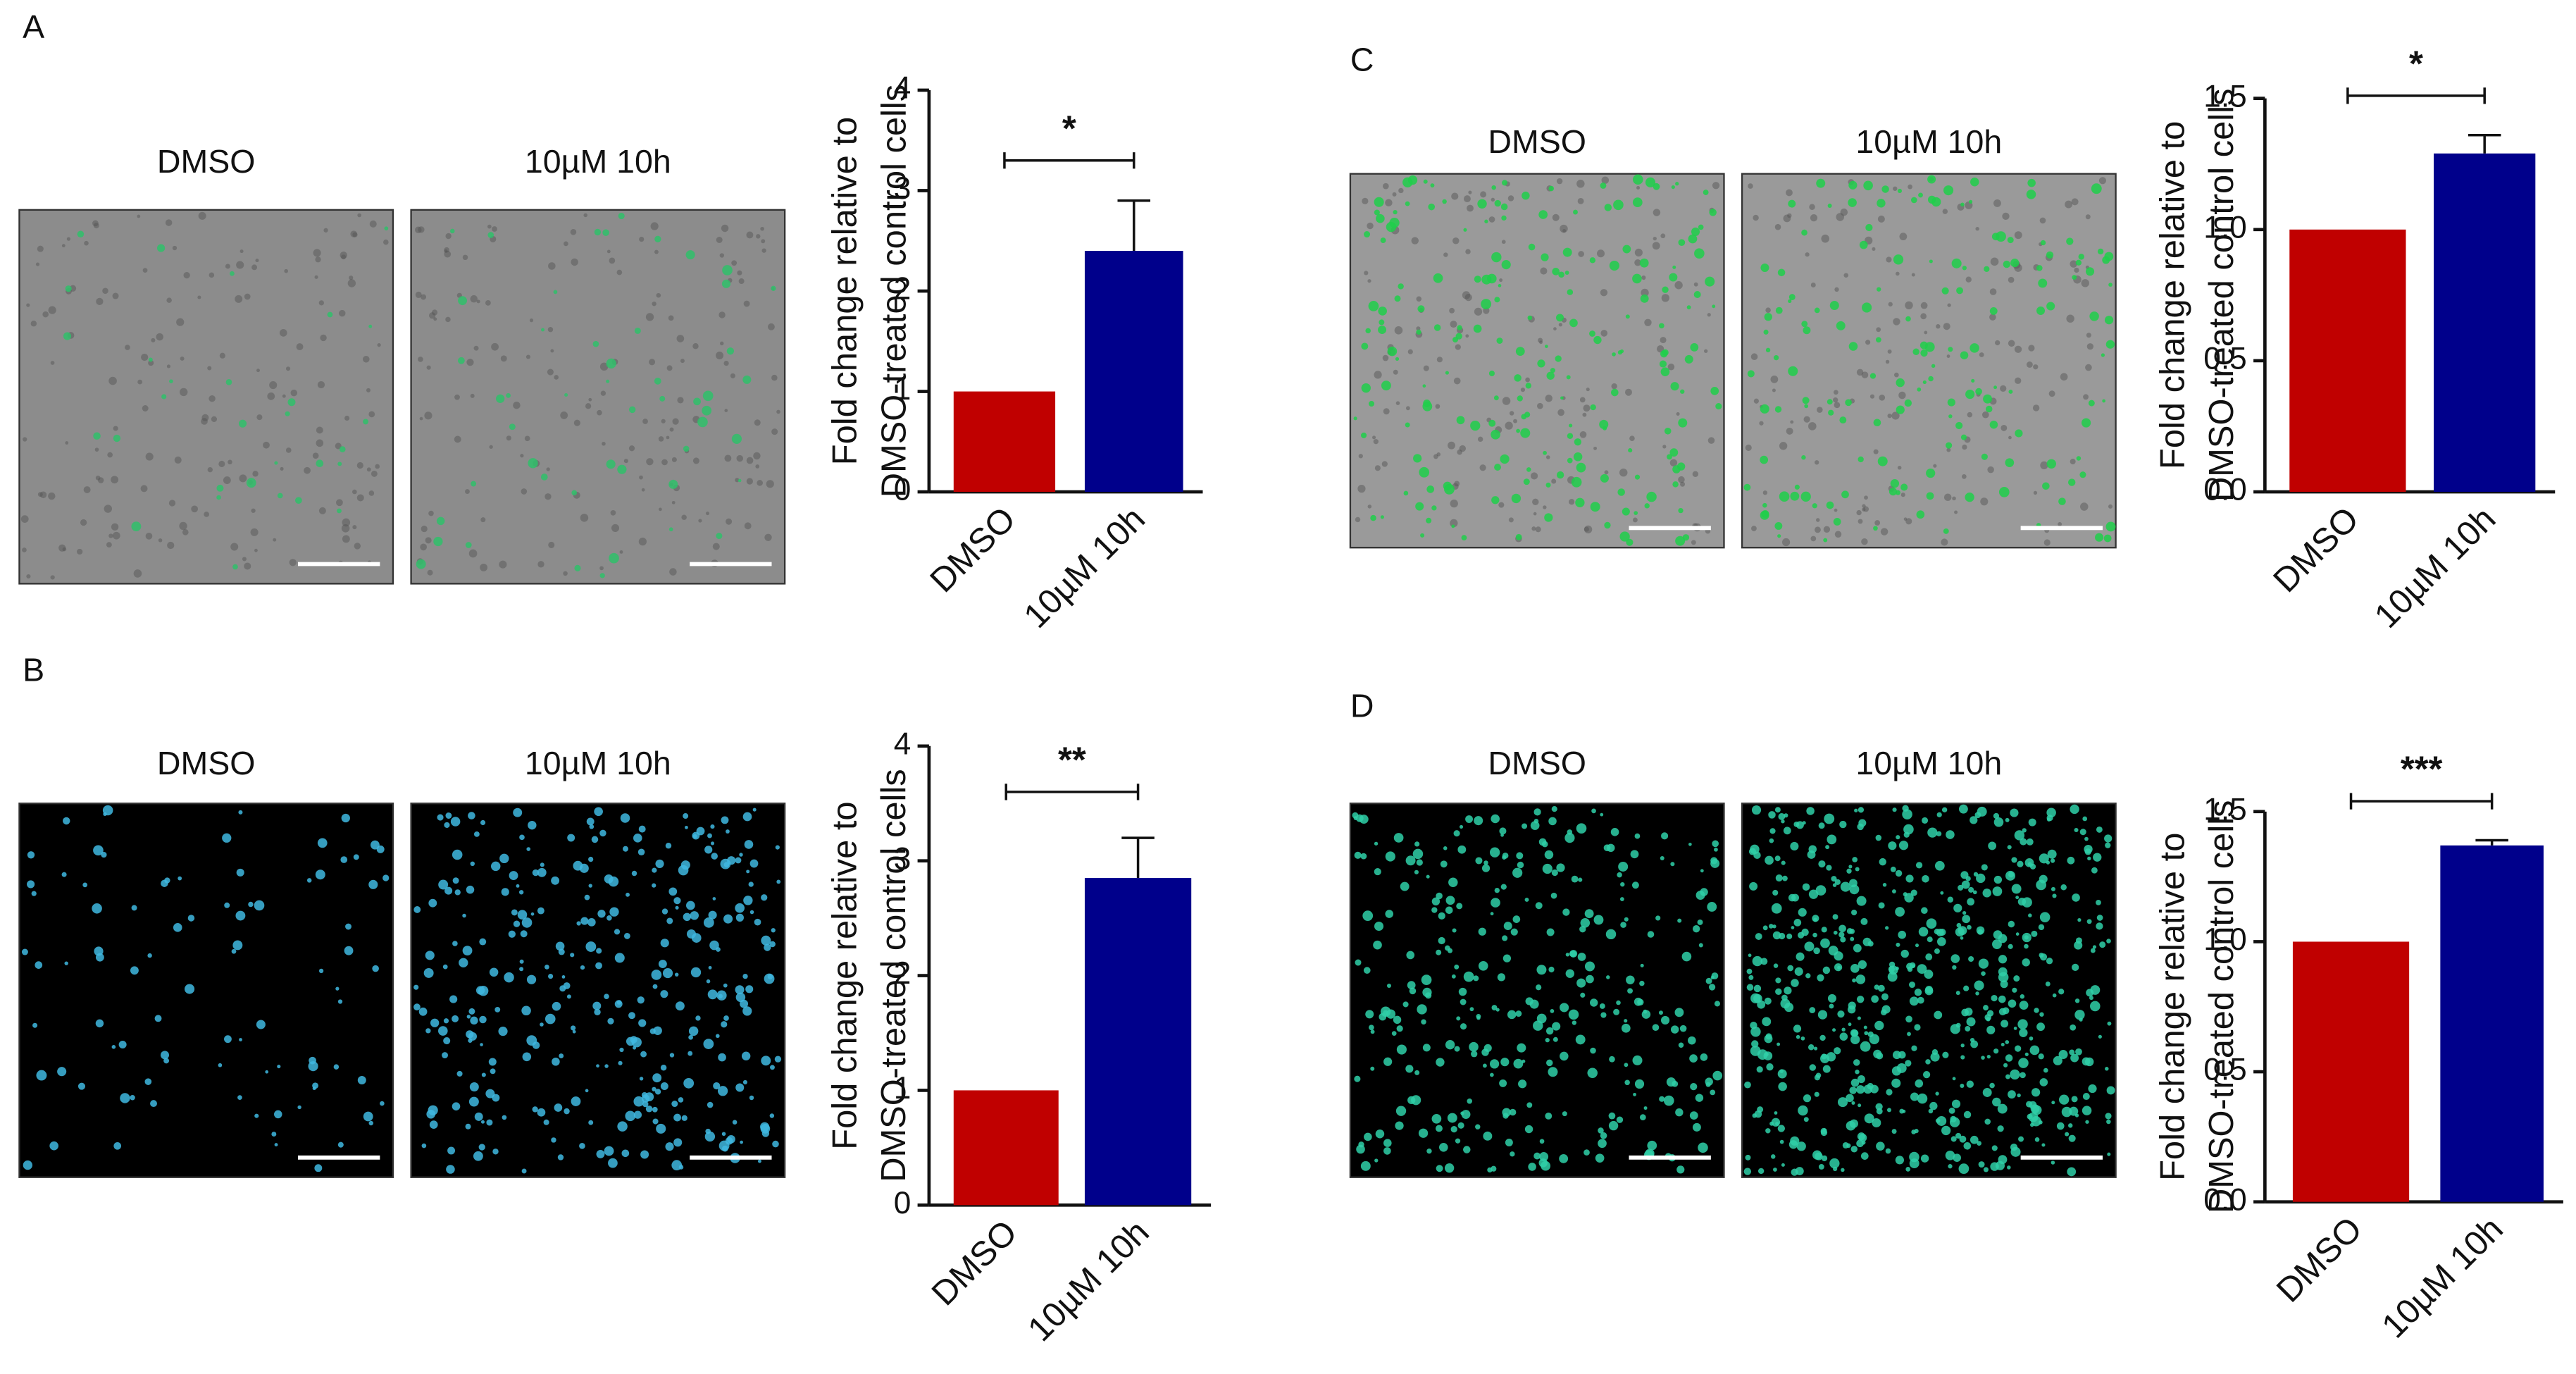 This screenshot has width=2576, height=1374. Describe the element at coordinates (2172, 1007) in the screenshot. I see `y-axis-label: Fold change relative to` at that location.